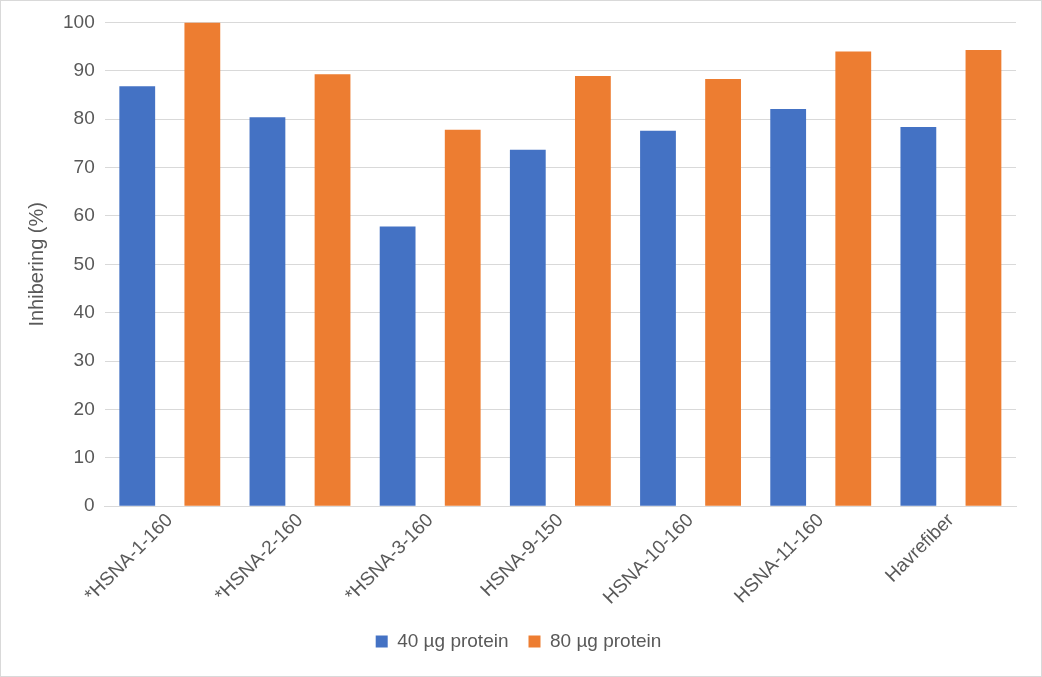 This screenshot has width=1042, height=677. Describe the element at coordinates (453, 640) in the screenshot. I see `legend-label: 40 µg protein` at that location.